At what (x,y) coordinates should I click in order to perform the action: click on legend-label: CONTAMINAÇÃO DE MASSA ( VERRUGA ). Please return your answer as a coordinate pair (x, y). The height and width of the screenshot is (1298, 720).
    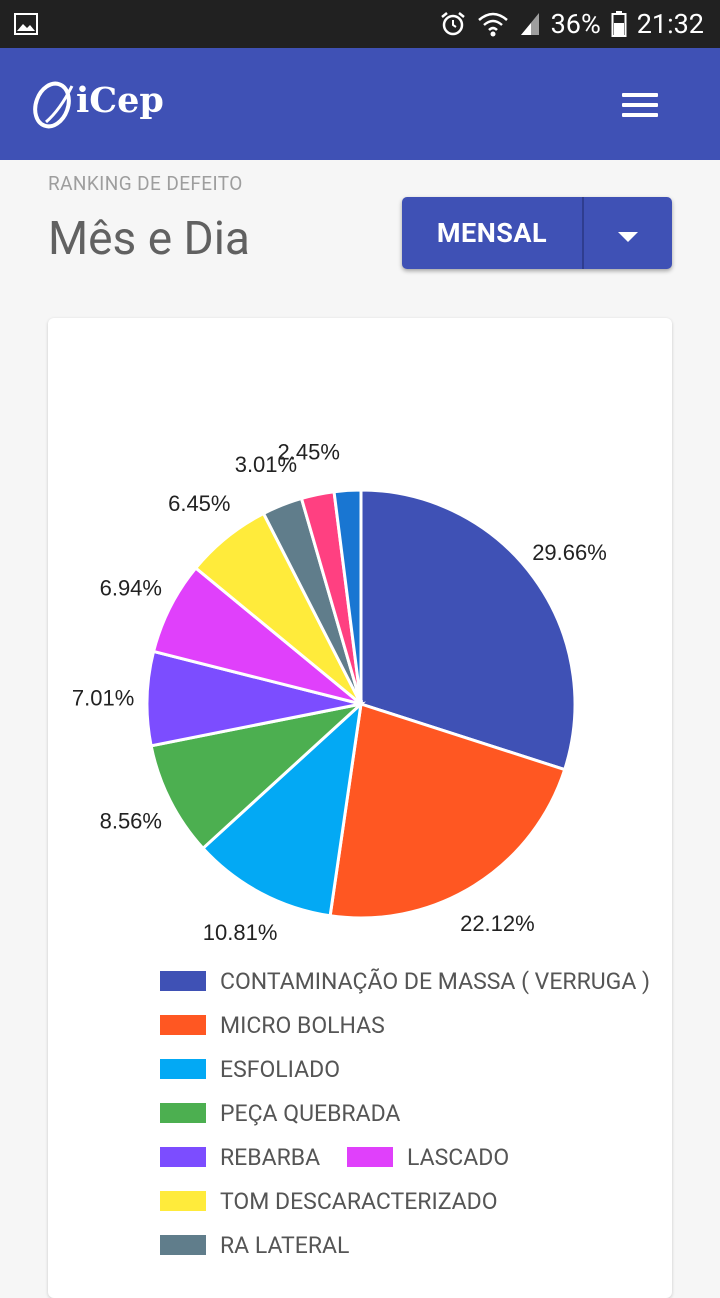
    Looking at the image, I should click on (435, 981).